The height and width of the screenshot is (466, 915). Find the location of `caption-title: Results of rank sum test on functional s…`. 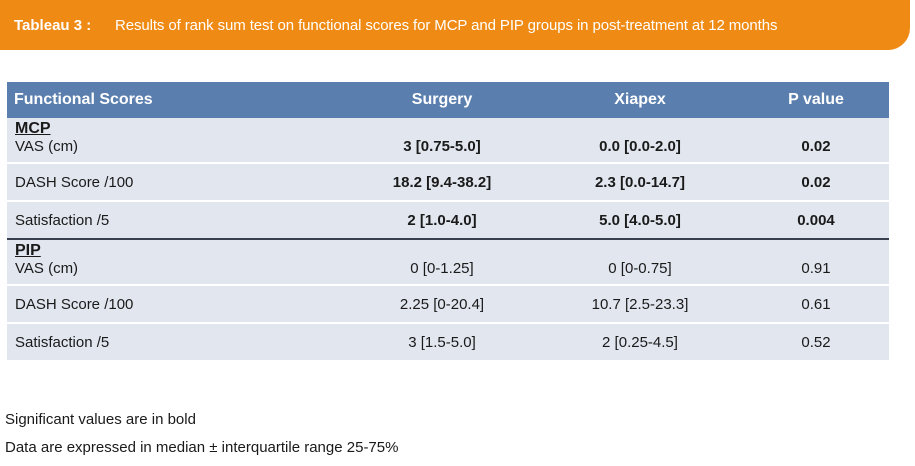

caption-title: Results of rank sum test on functional s… is located at coordinates (446, 25).